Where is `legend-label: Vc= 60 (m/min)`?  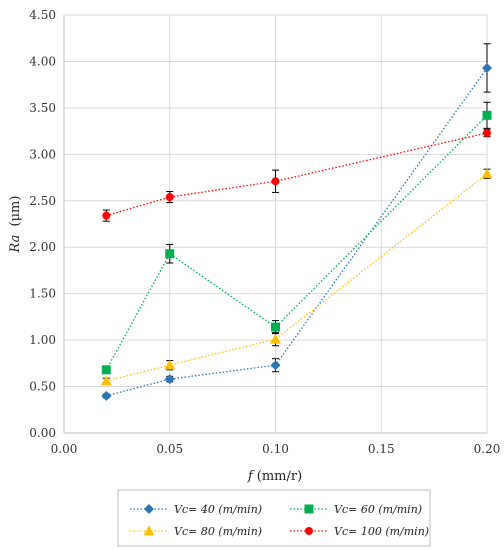 legend-label: Vc= 60 (m/min) is located at coordinates (378, 509).